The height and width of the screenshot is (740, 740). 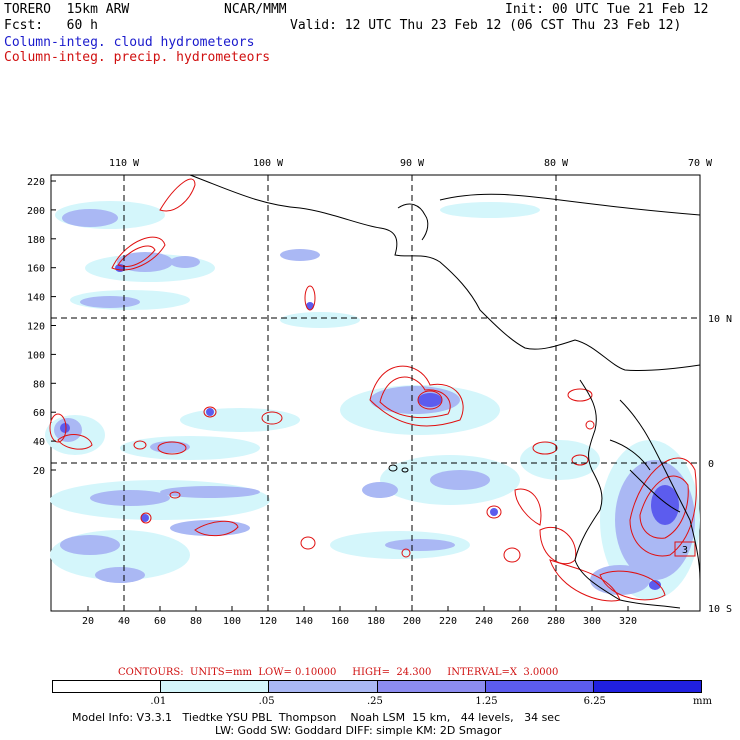 I want to click on y-tick-label: 80, so click(x=39, y=384).